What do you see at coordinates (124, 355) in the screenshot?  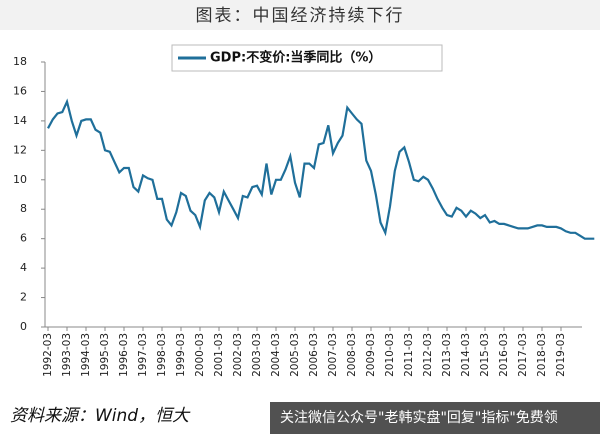 I see `x-tick-label: 1996-03` at bounding box center [124, 355].